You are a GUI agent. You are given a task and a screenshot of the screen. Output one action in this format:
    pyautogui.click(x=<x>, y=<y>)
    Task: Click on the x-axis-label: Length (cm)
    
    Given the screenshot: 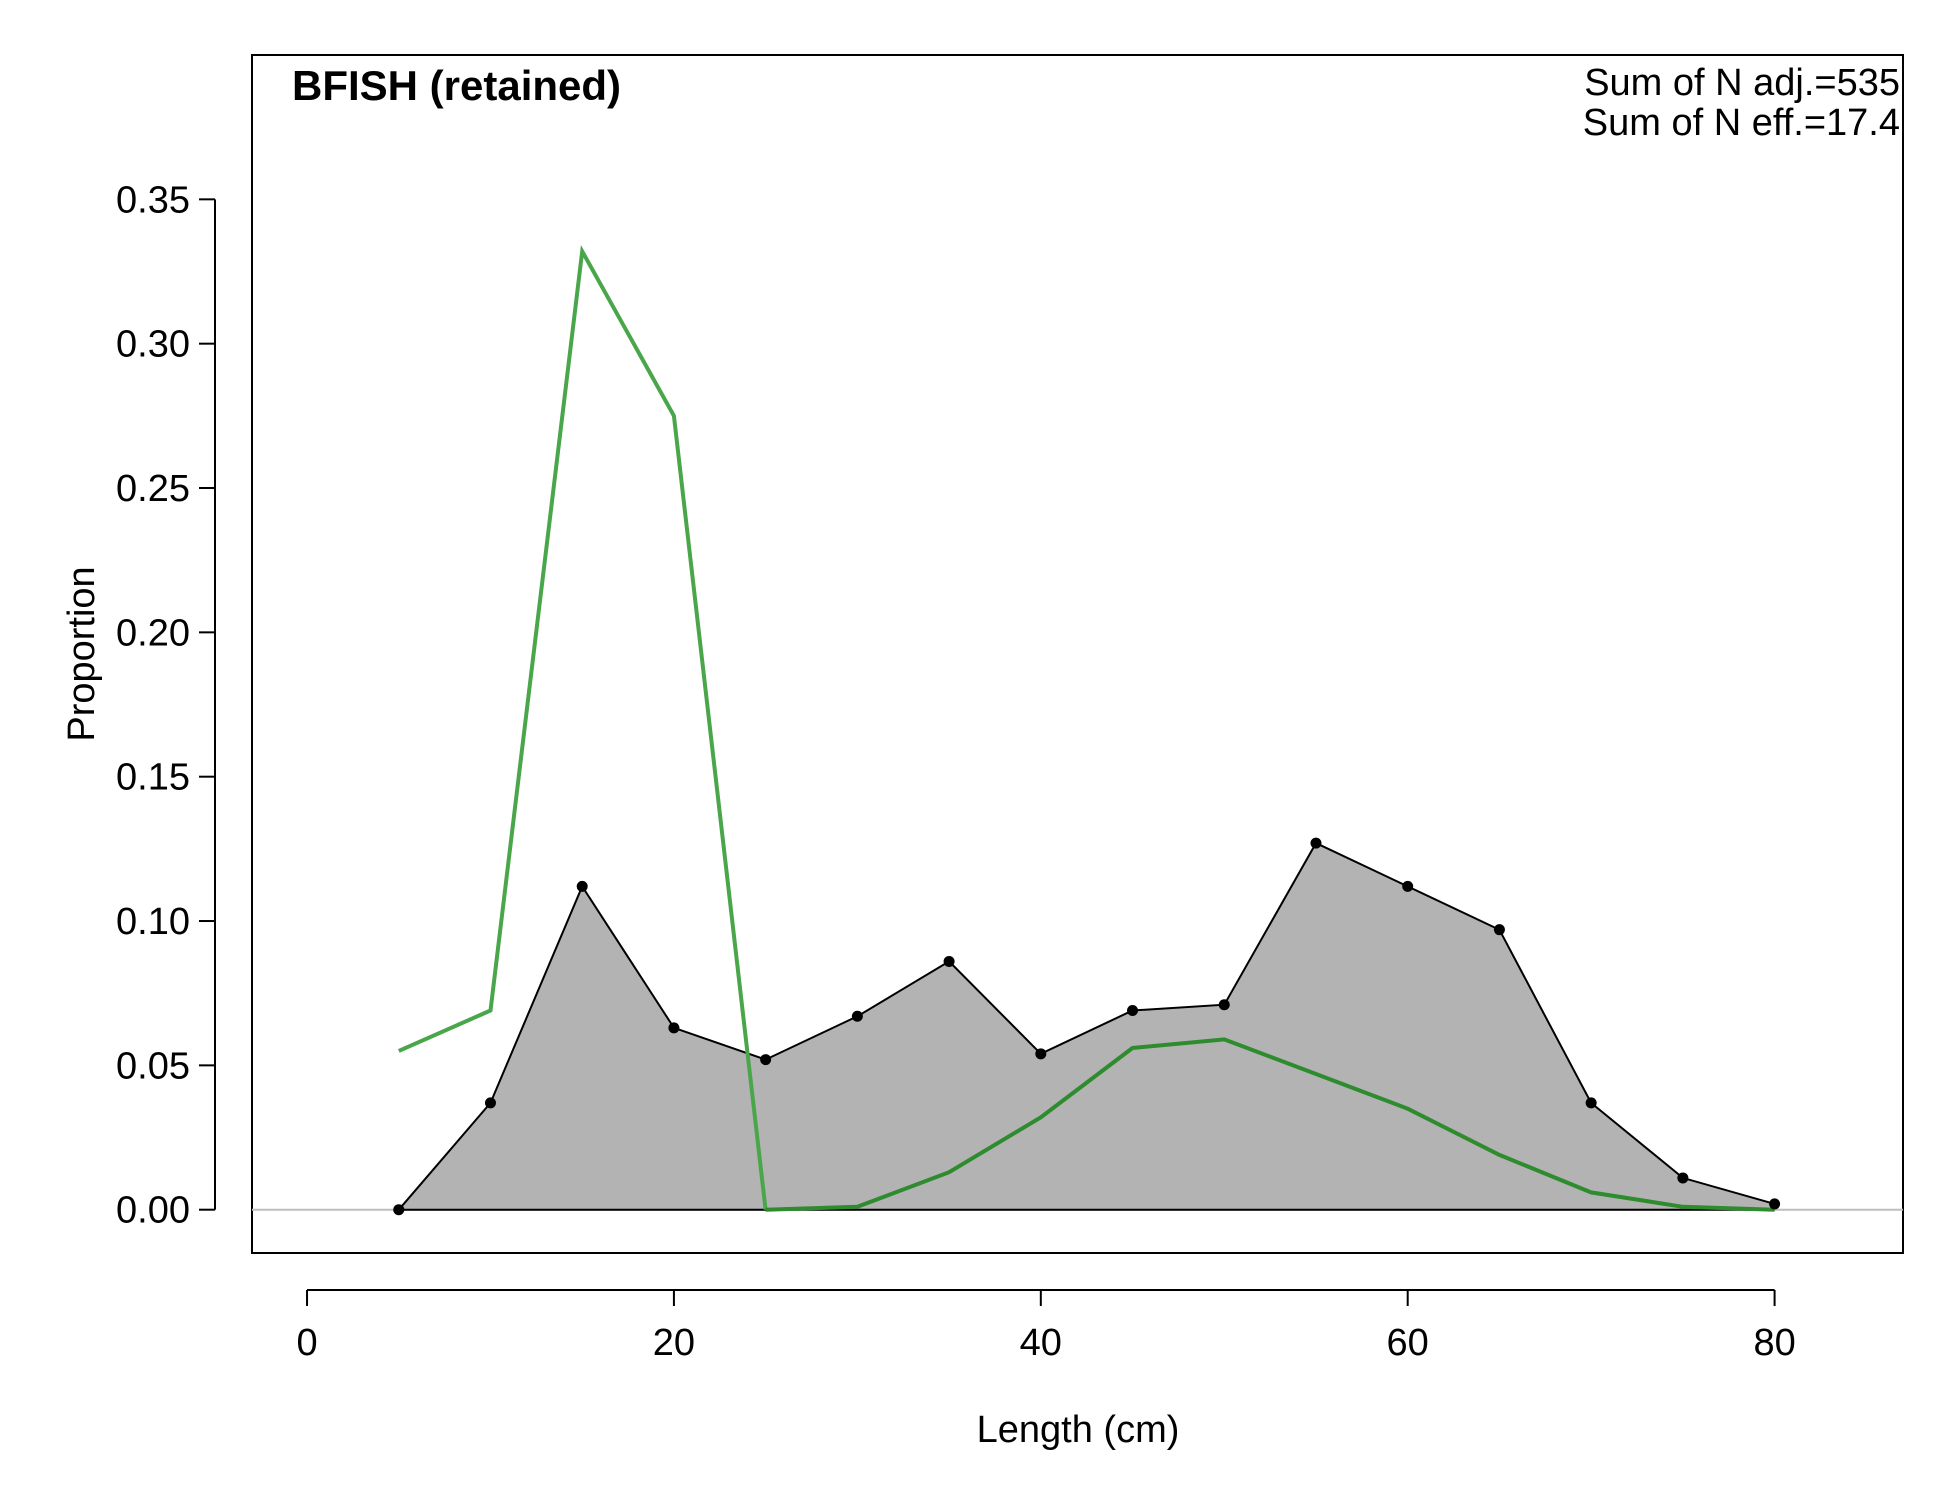 What is the action you would take?
    pyautogui.click(x=1078, y=1430)
    